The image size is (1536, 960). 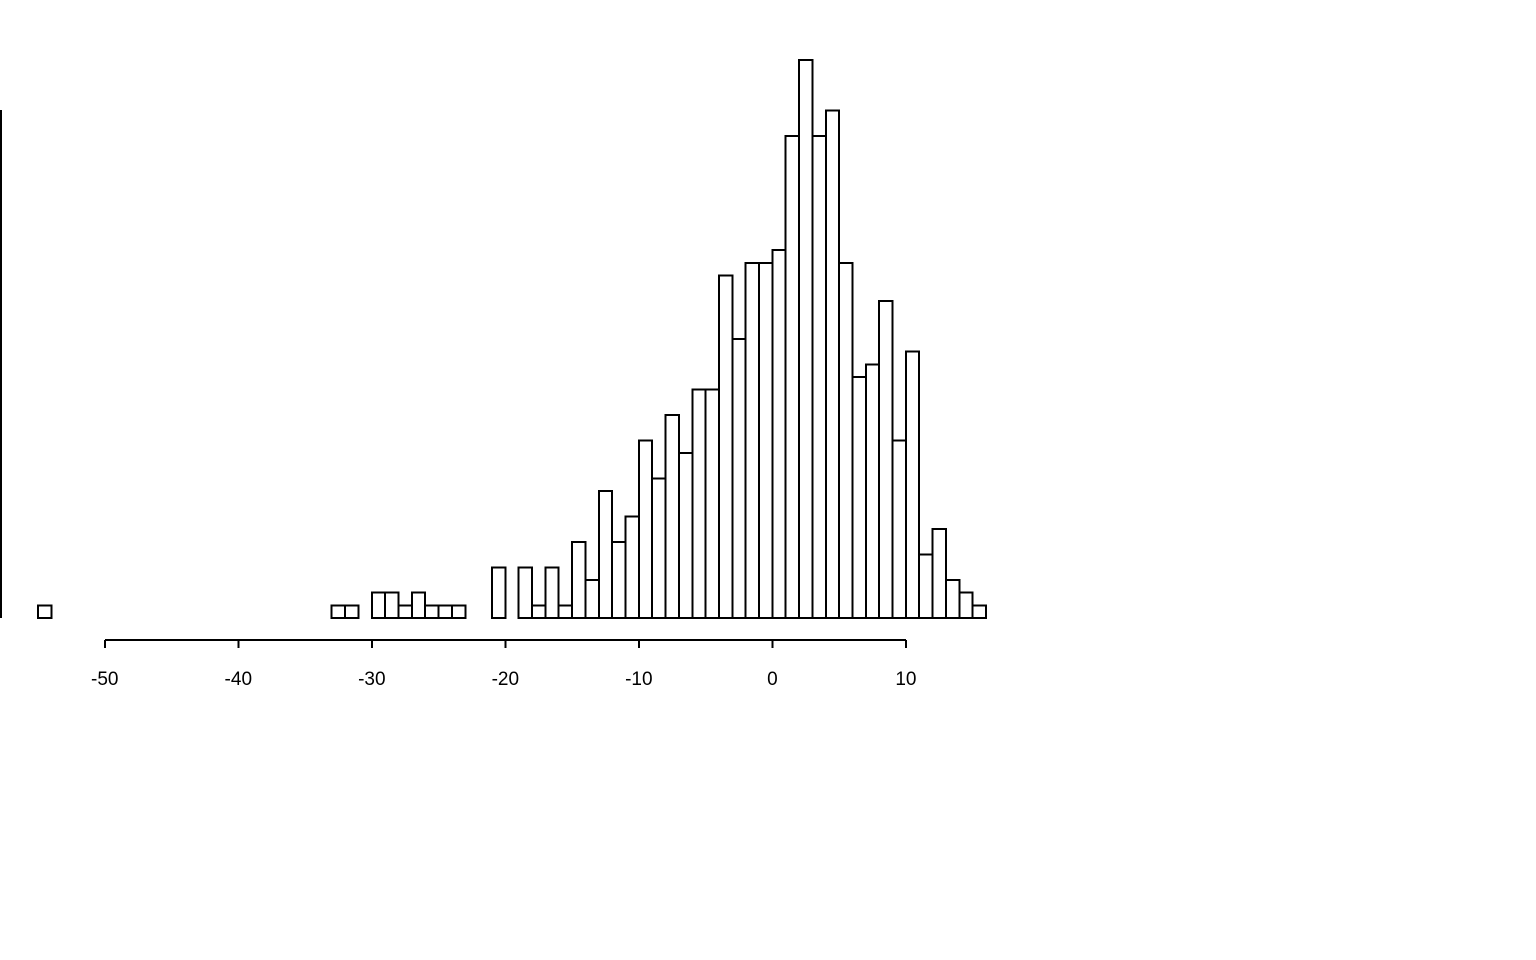 I want to click on x-axis-tick-label: 10, so click(x=905, y=679).